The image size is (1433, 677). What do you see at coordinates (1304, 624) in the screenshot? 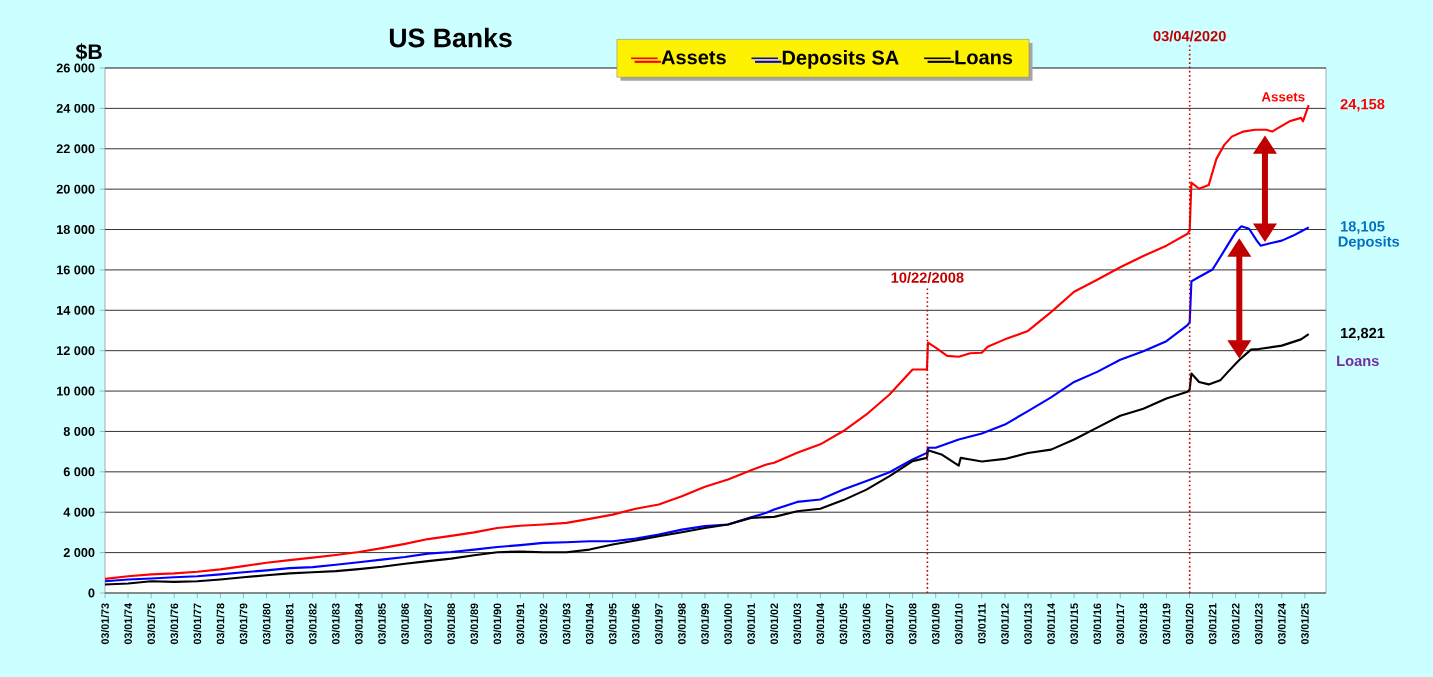
I see `x-tick-label: 03/01/25` at bounding box center [1304, 624].